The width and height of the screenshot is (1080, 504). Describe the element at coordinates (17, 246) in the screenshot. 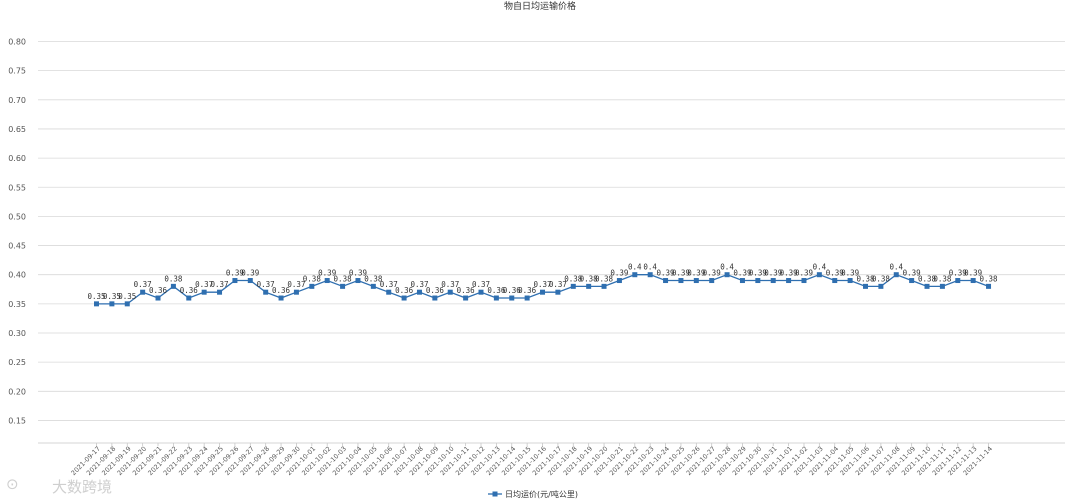

I see `y-tick-label: 0.45` at that location.